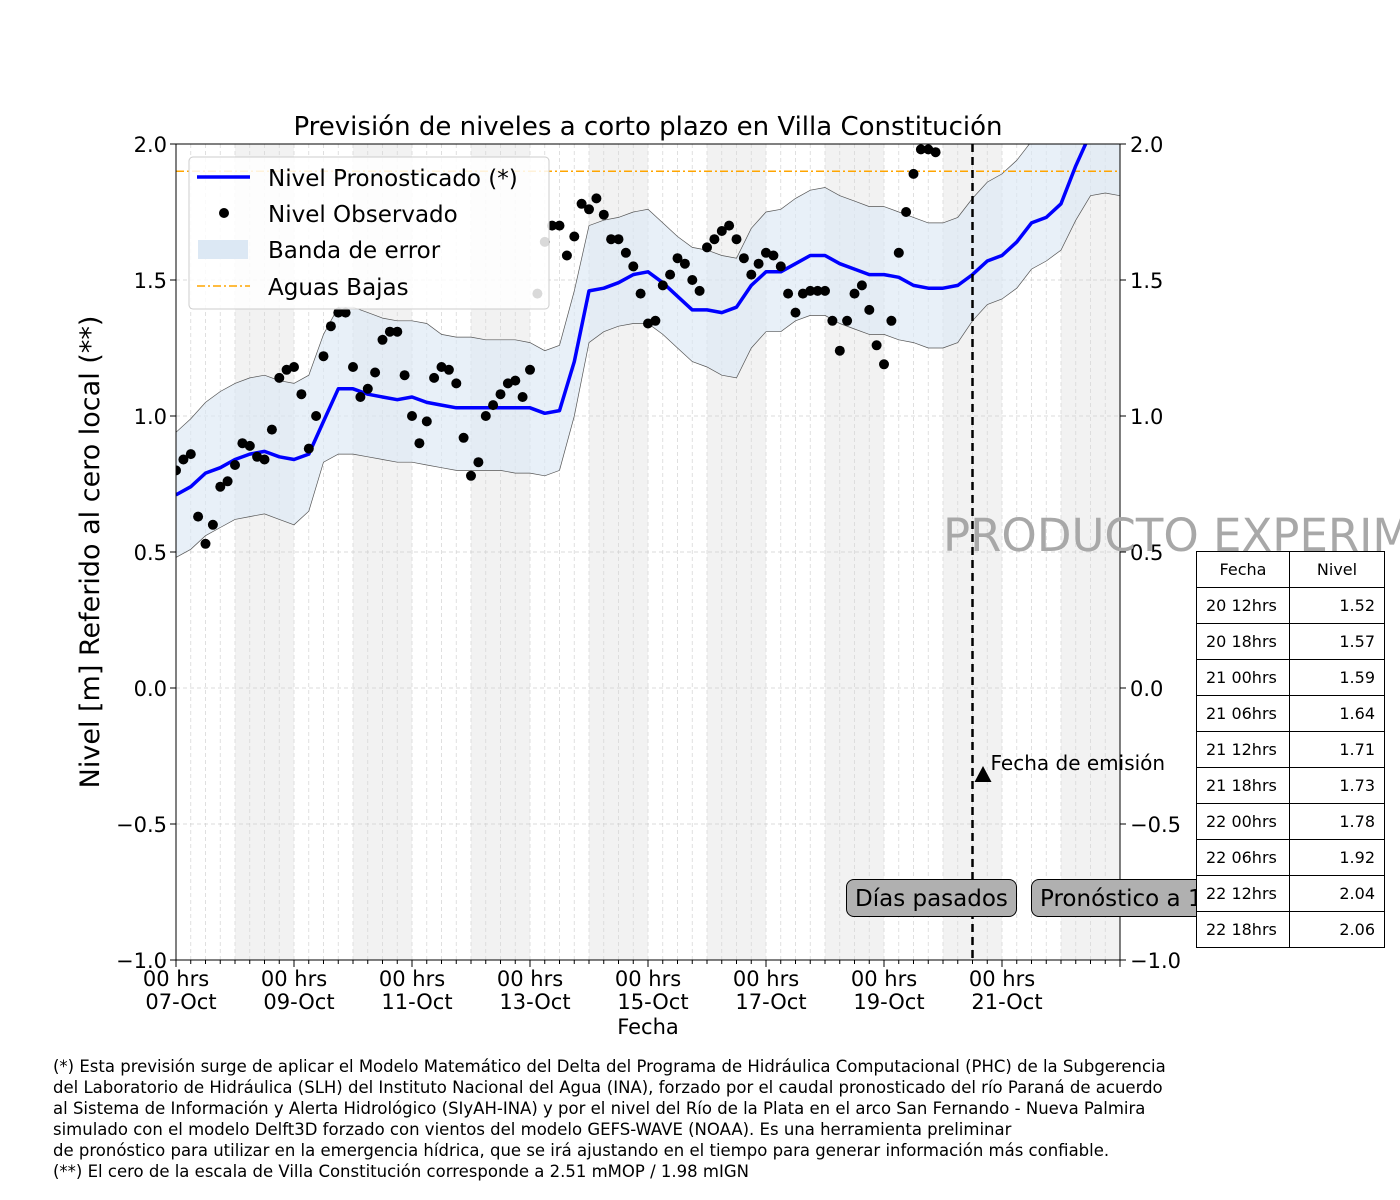 The image size is (1400, 1200). Describe the element at coordinates (1290, 569) in the screenshot. I see `table-header-row: Fecha Nivel` at that location.